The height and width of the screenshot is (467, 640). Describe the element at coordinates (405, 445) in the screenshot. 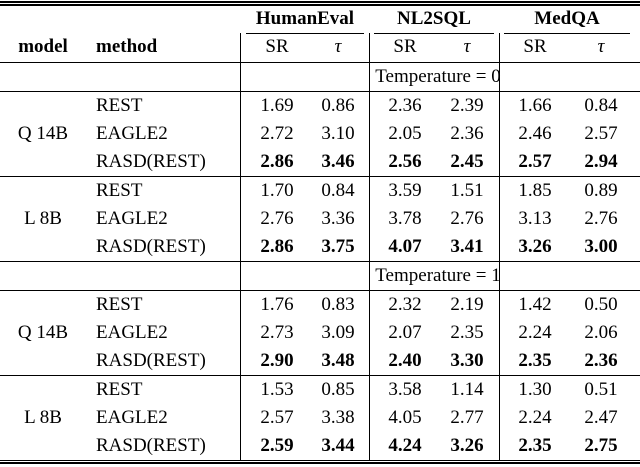

I see `value-cell: 4.24` at that location.